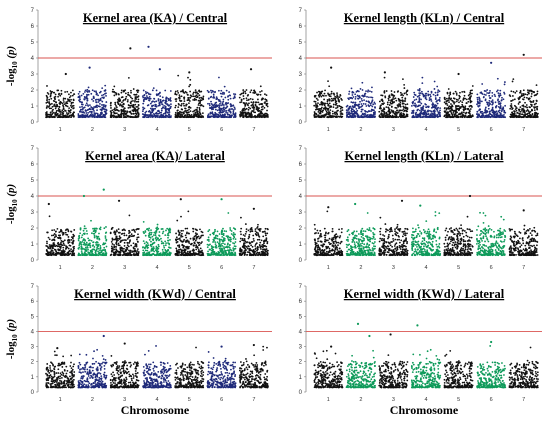 This screenshot has width=550, height=423. What do you see at coordinates (393, 130) in the screenshot?
I see `chromosome-label: 3` at bounding box center [393, 130].